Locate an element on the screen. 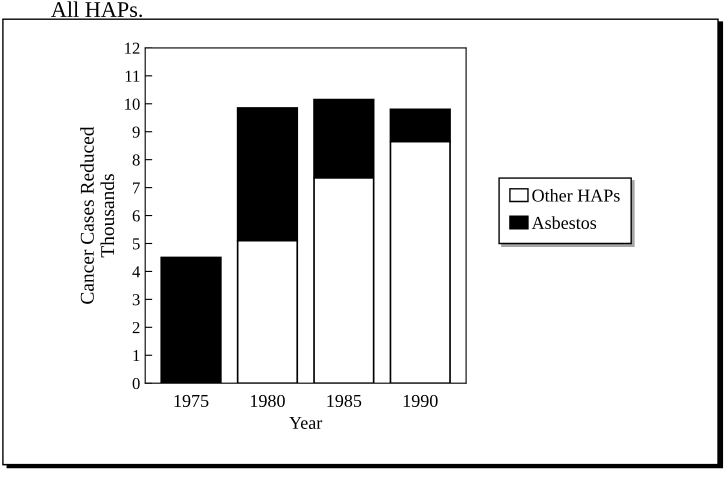  y-tick-label: 8 is located at coordinates (136, 160).